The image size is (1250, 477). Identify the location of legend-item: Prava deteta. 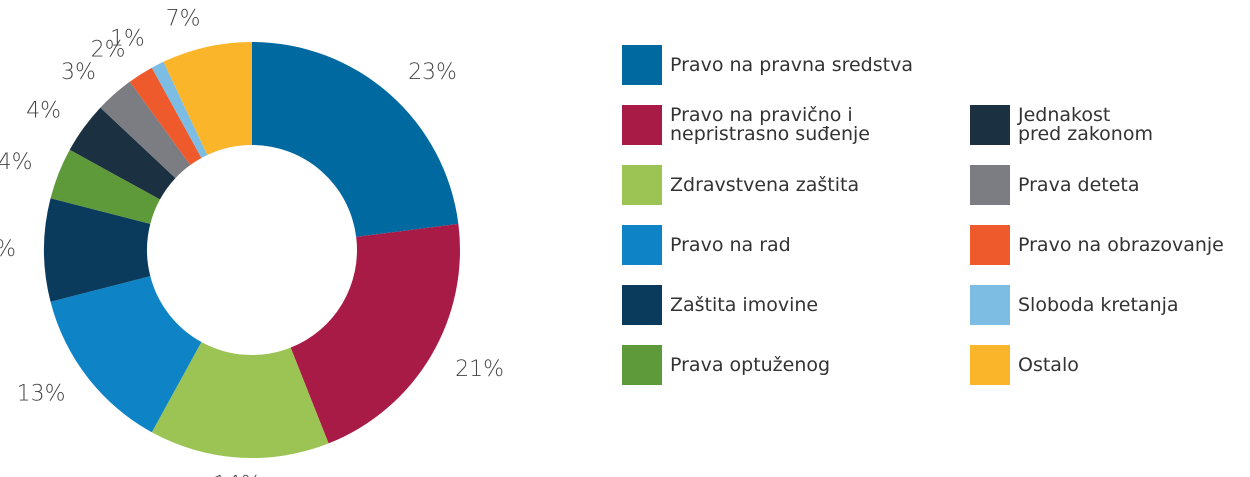
(1055, 185).